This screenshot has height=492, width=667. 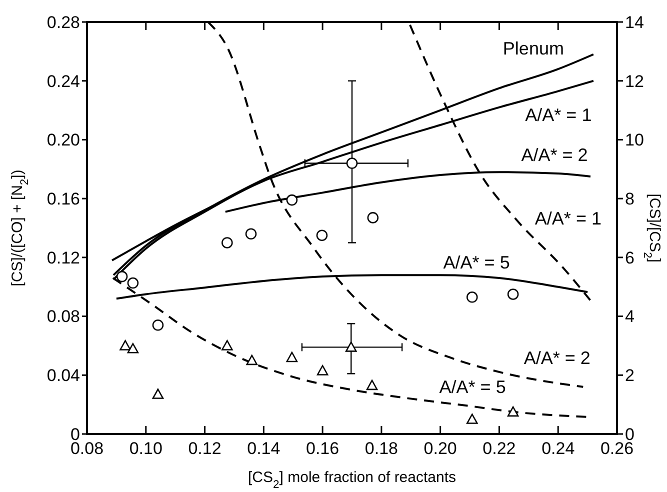 What do you see at coordinates (352, 480) in the screenshot?
I see `x-axis-title: [CS$_{2}$] mole fraction of reactants` at bounding box center [352, 480].